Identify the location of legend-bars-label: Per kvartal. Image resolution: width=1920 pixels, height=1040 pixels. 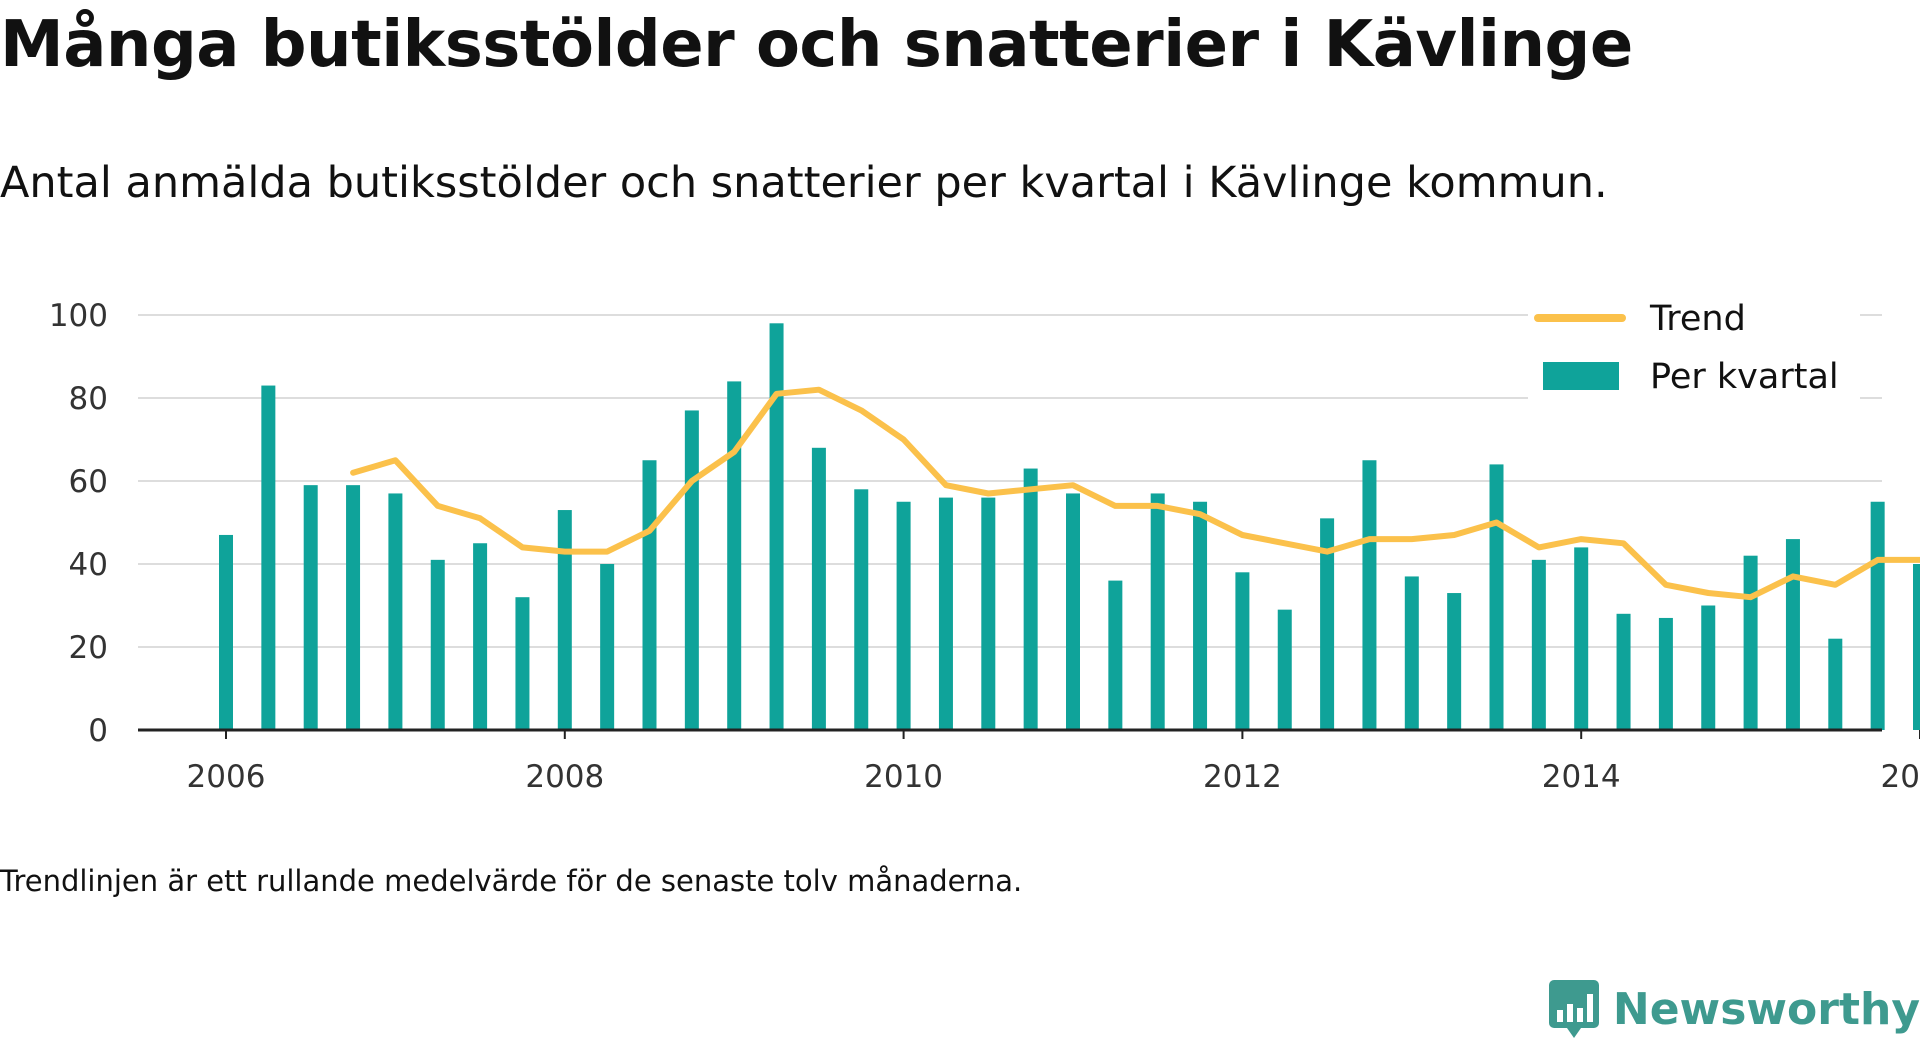
(1744, 377).